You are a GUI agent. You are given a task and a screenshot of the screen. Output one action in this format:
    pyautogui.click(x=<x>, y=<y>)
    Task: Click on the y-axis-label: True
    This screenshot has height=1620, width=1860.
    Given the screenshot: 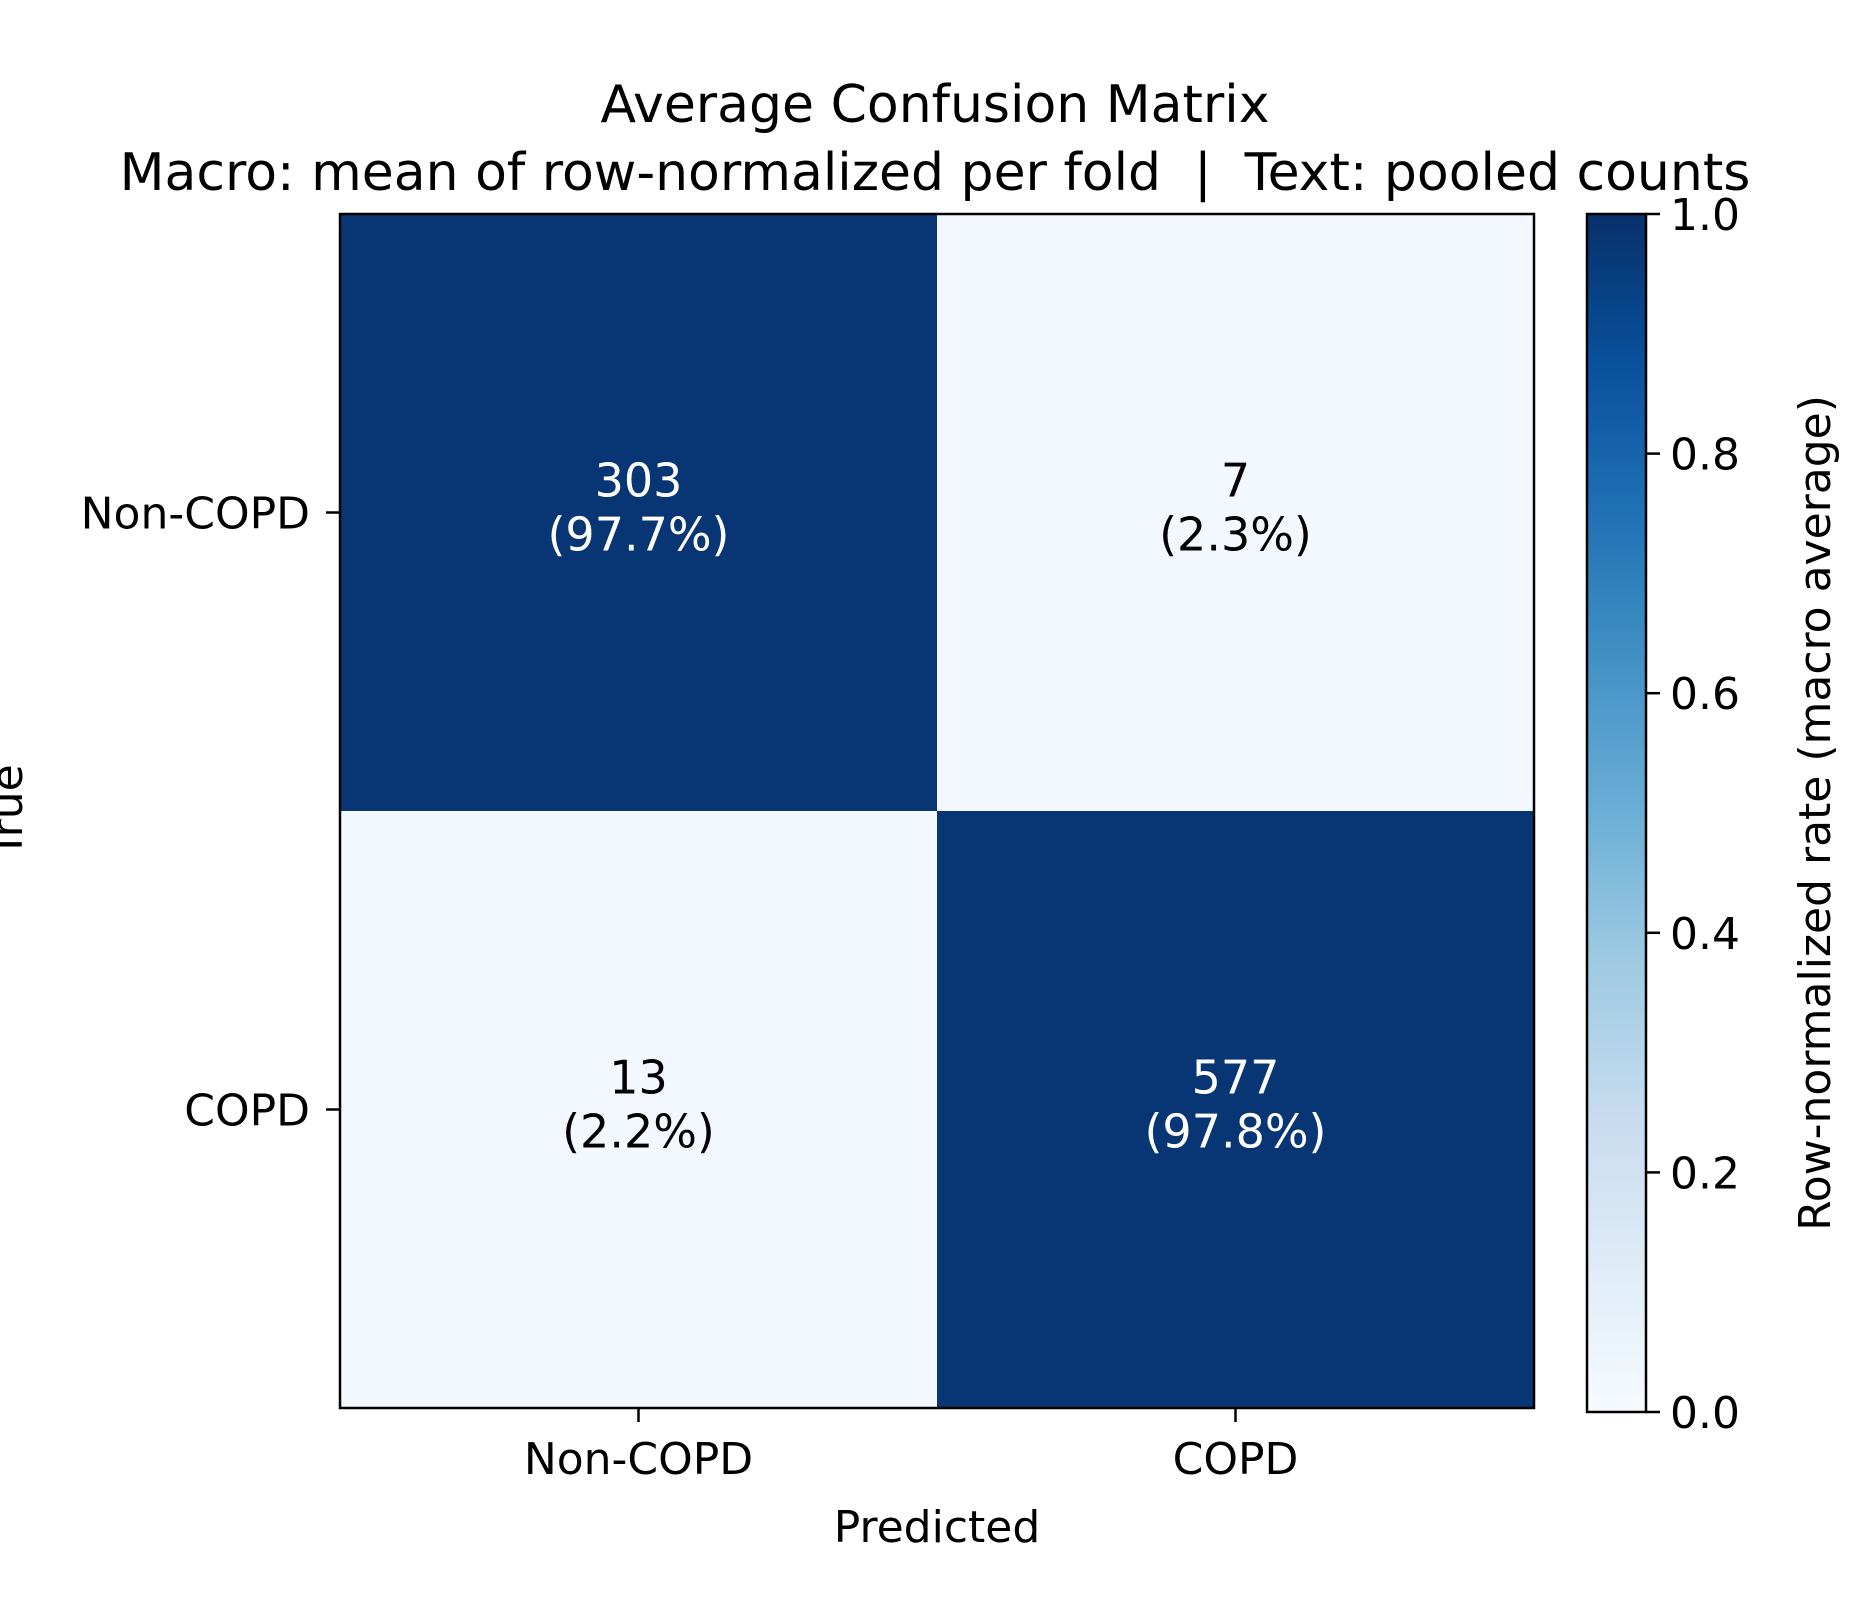 What is the action you would take?
    pyautogui.click(x=16, y=811)
    